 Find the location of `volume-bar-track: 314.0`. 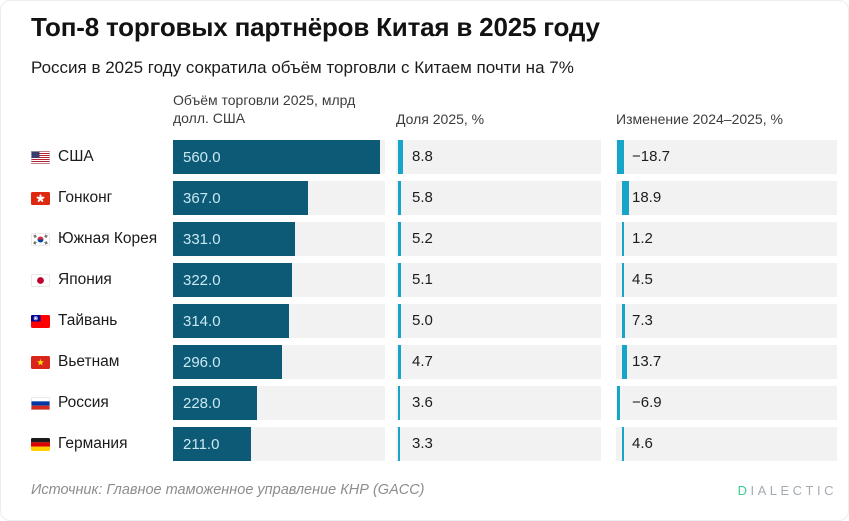

volume-bar-track: 314.0 is located at coordinates (279, 321).